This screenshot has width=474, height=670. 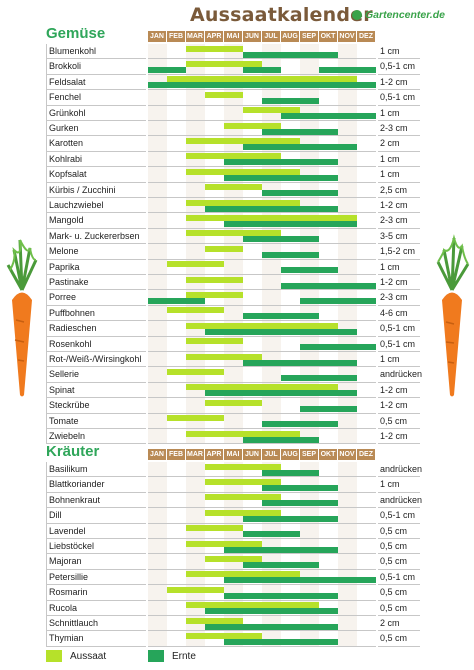 I want to click on plant-name: Pastinake, so click(x=96, y=283).